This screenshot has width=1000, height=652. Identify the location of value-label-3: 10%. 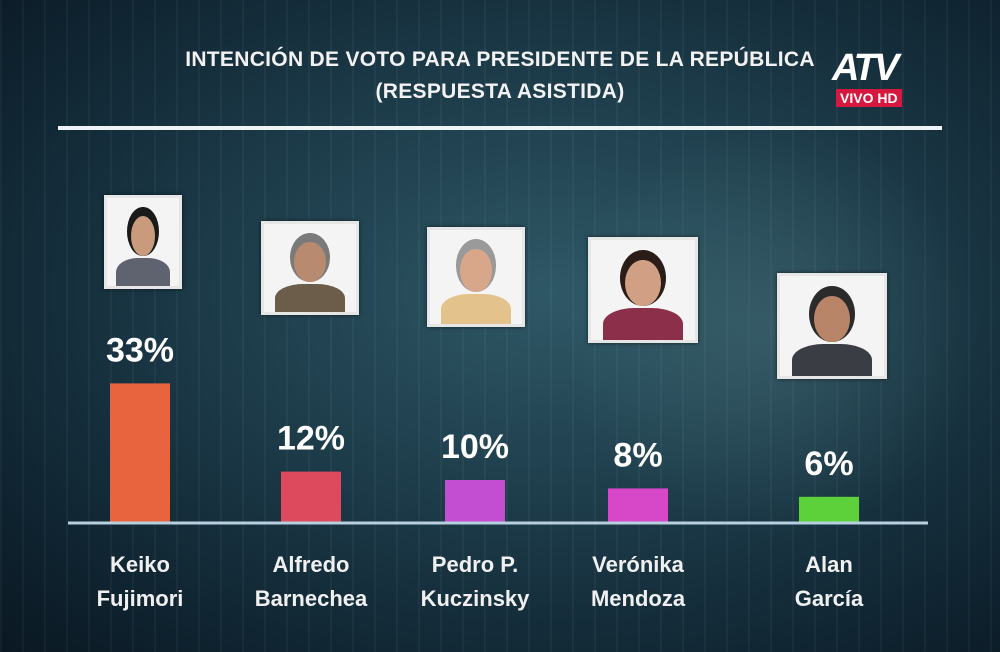
(475, 447).